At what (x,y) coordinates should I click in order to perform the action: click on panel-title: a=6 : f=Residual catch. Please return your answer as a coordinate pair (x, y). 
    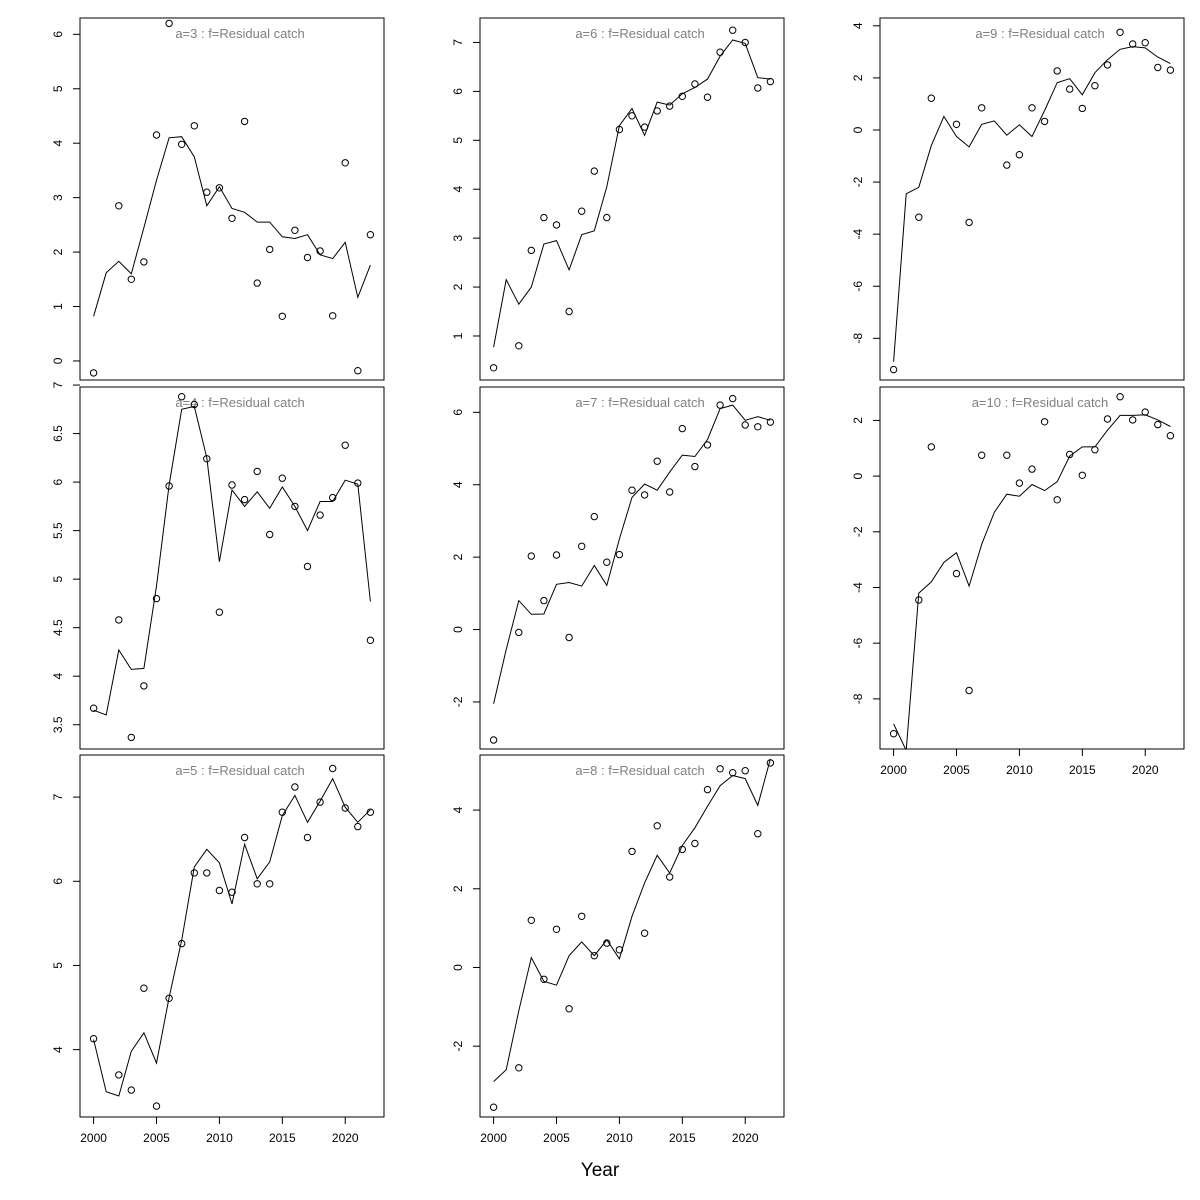
    Looking at the image, I should click on (639, 33).